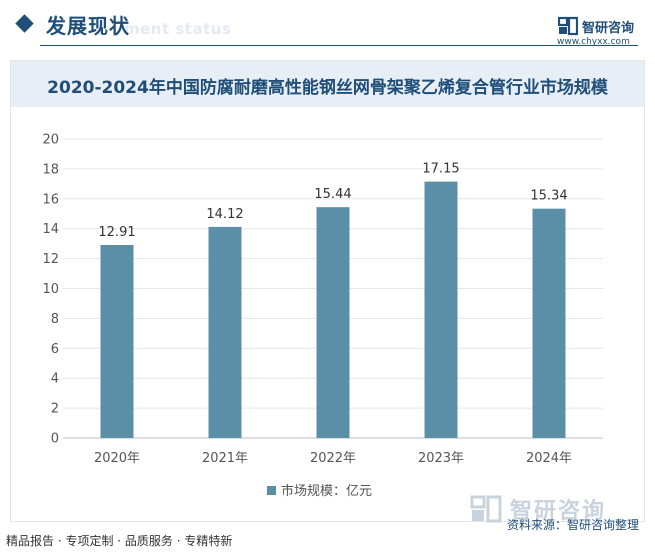 This screenshot has height=557, width=655. Describe the element at coordinates (50, 199) in the screenshot. I see `y-tick-label: 16` at that location.